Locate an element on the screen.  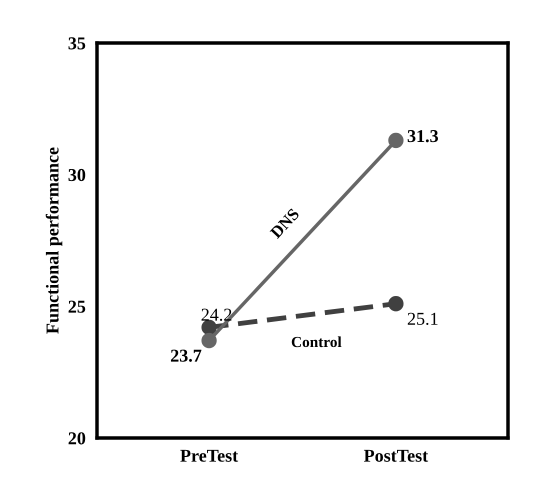
data-label: 24.2 is located at coordinates (217, 314).